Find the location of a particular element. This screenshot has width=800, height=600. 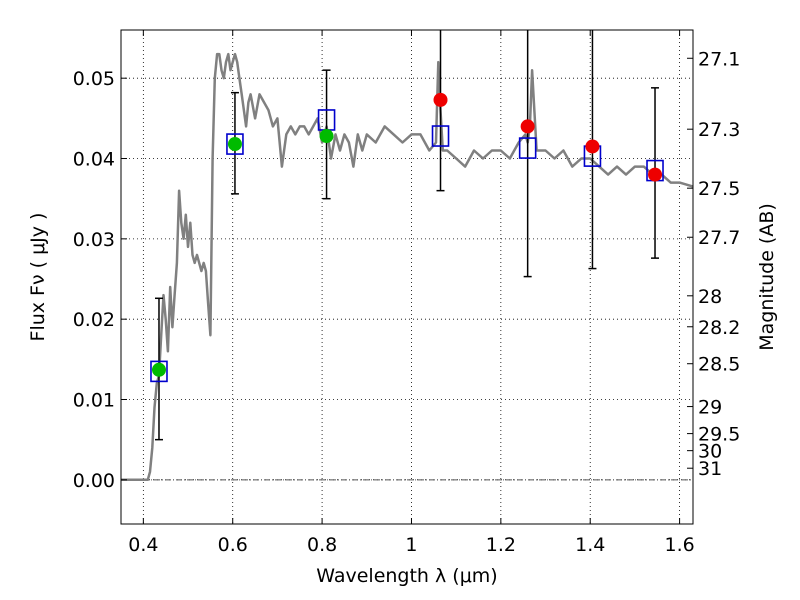

x-tick-label: 1.4 is located at coordinates (590, 545).